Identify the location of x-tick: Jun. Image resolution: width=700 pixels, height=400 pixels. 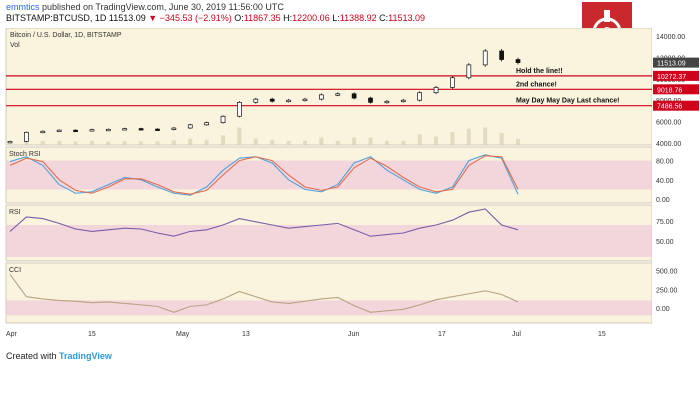
(353, 334).